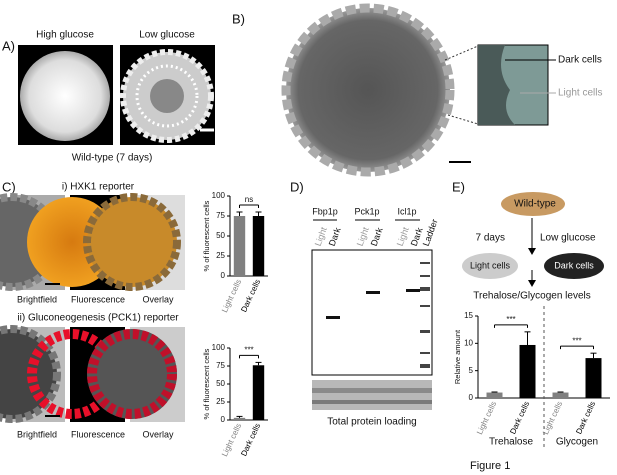 The width and height of the screenshot is (617, 475). What do you see at coordinates (511, 442) in the screenshot?
I see `group-label: Trehalose` at bounding box center [511, 442].